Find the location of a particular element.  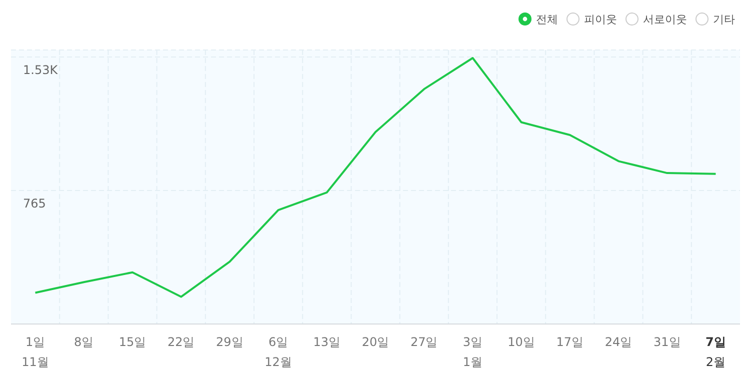

x-tick-label: 17일 is located at coordinates (570, 342).